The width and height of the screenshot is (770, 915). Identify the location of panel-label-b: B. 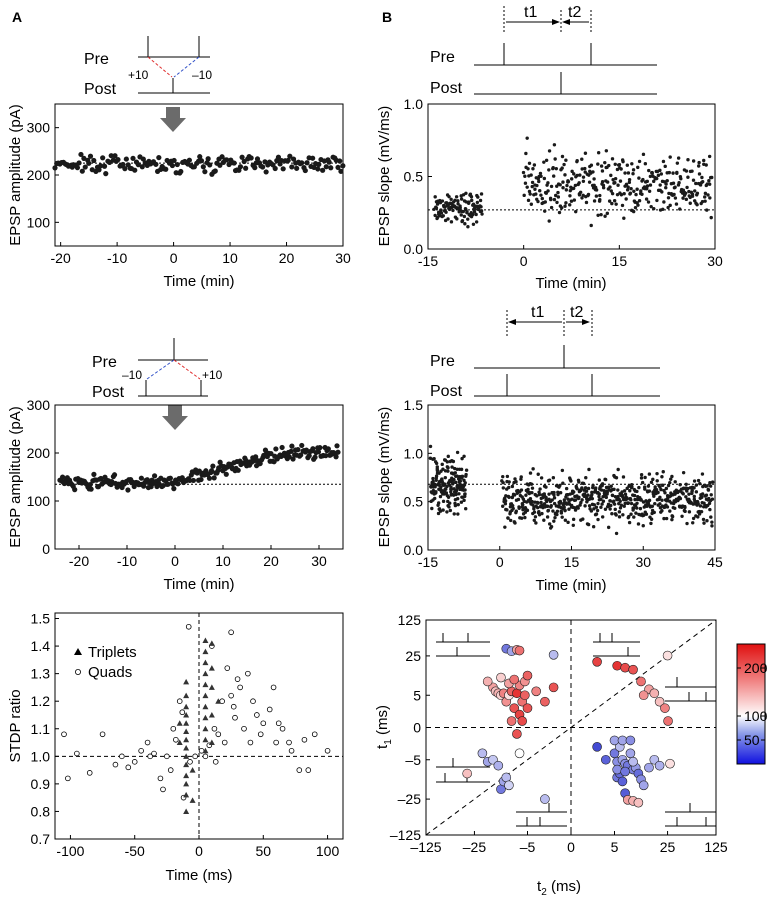
(387, 17).